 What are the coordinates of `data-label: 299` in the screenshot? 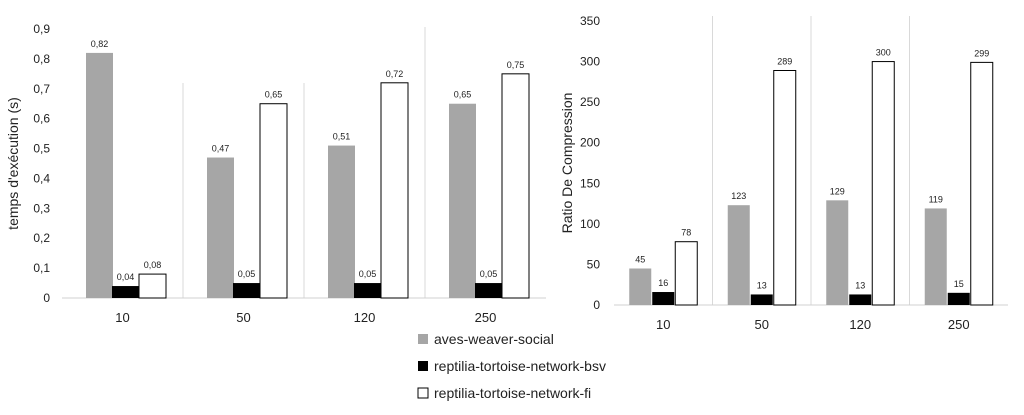 It's located at (981, 53).